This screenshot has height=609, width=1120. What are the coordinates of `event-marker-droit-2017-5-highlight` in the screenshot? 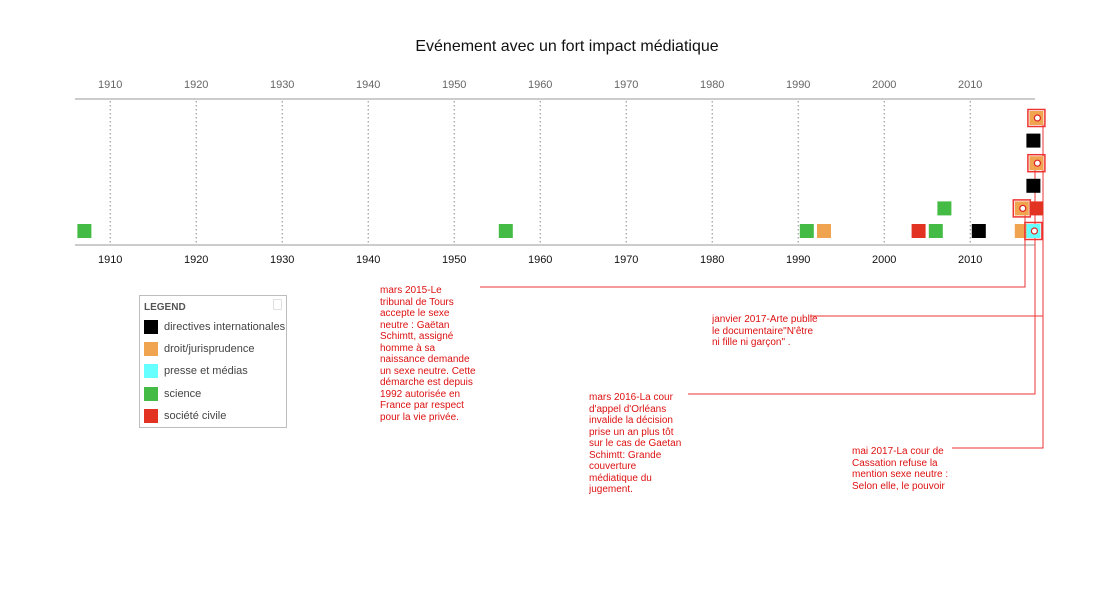 It's located at (1036, 118).